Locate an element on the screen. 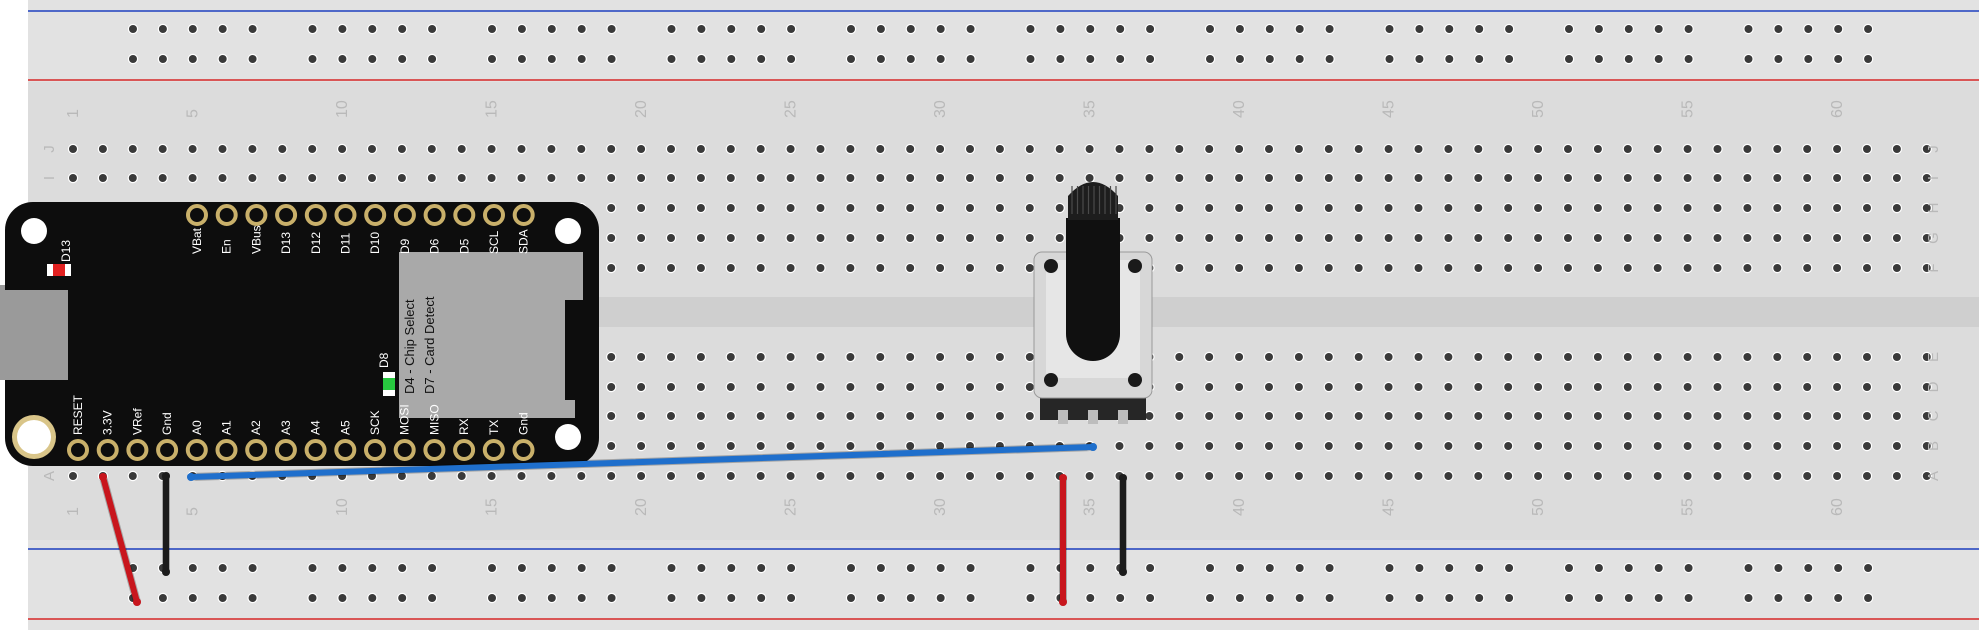  column-number: 15 is located at coordinates (492, 507).